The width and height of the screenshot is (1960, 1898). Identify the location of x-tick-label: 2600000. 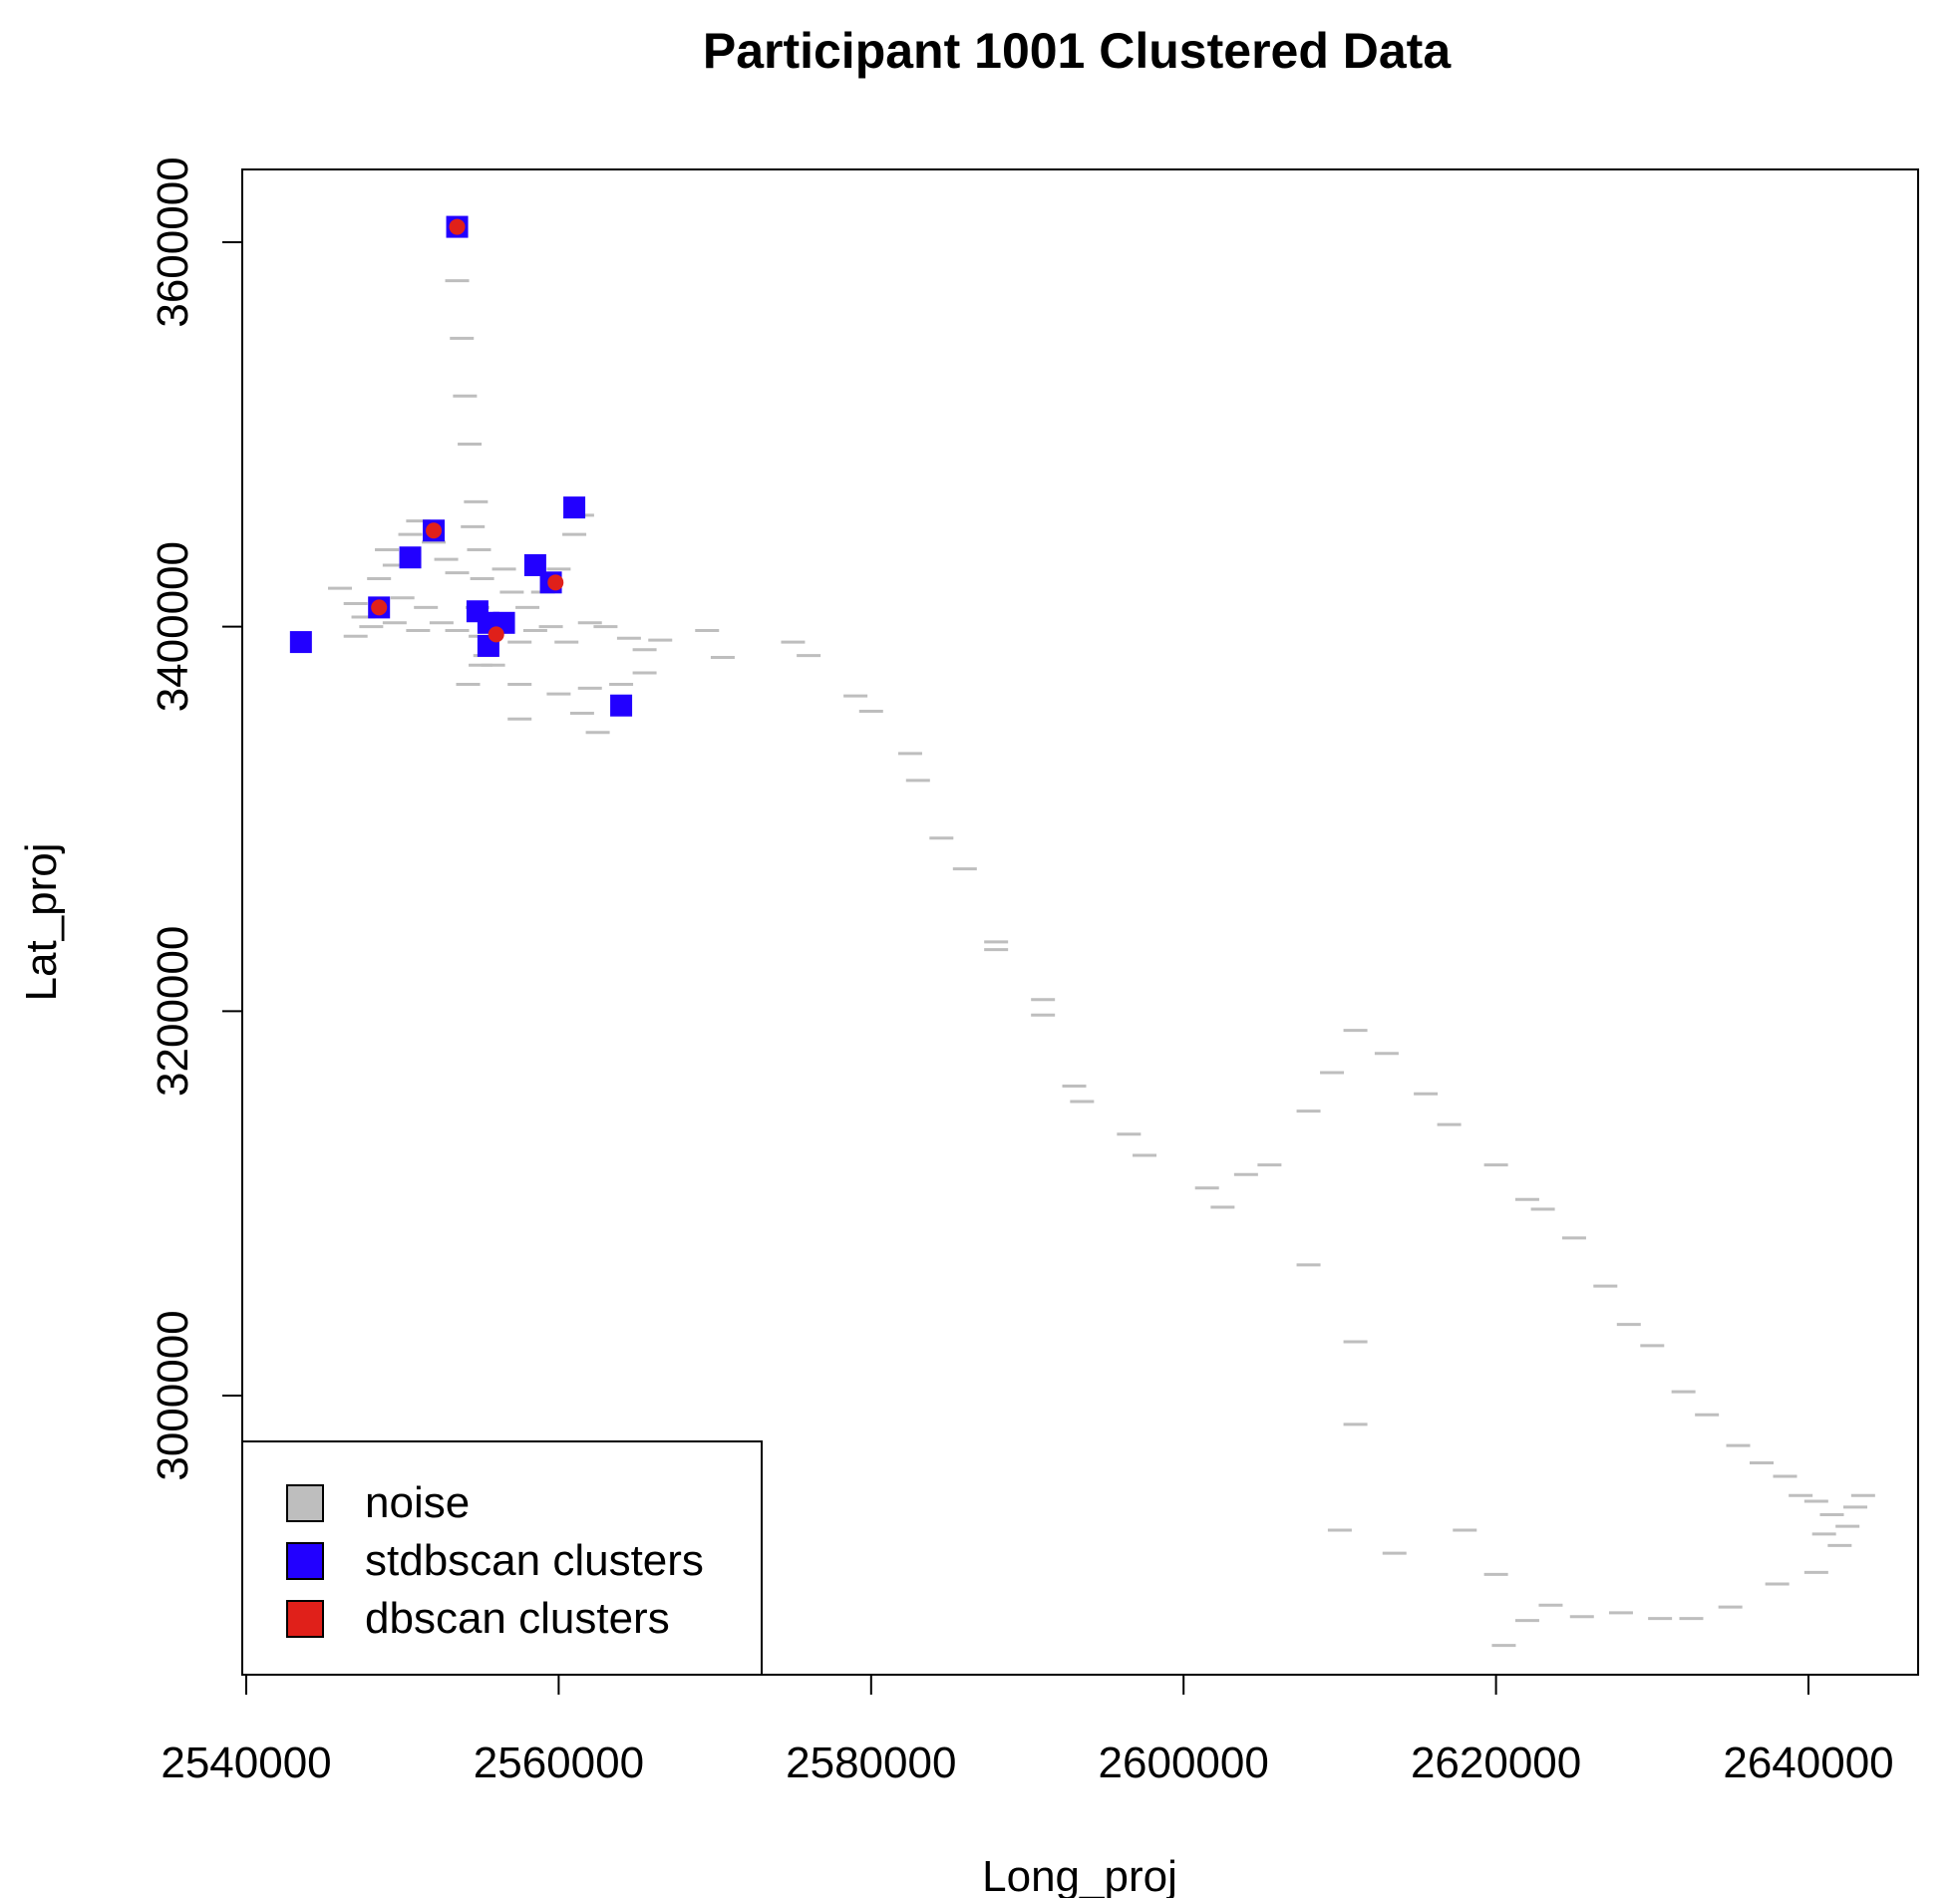
(1184, 1763).